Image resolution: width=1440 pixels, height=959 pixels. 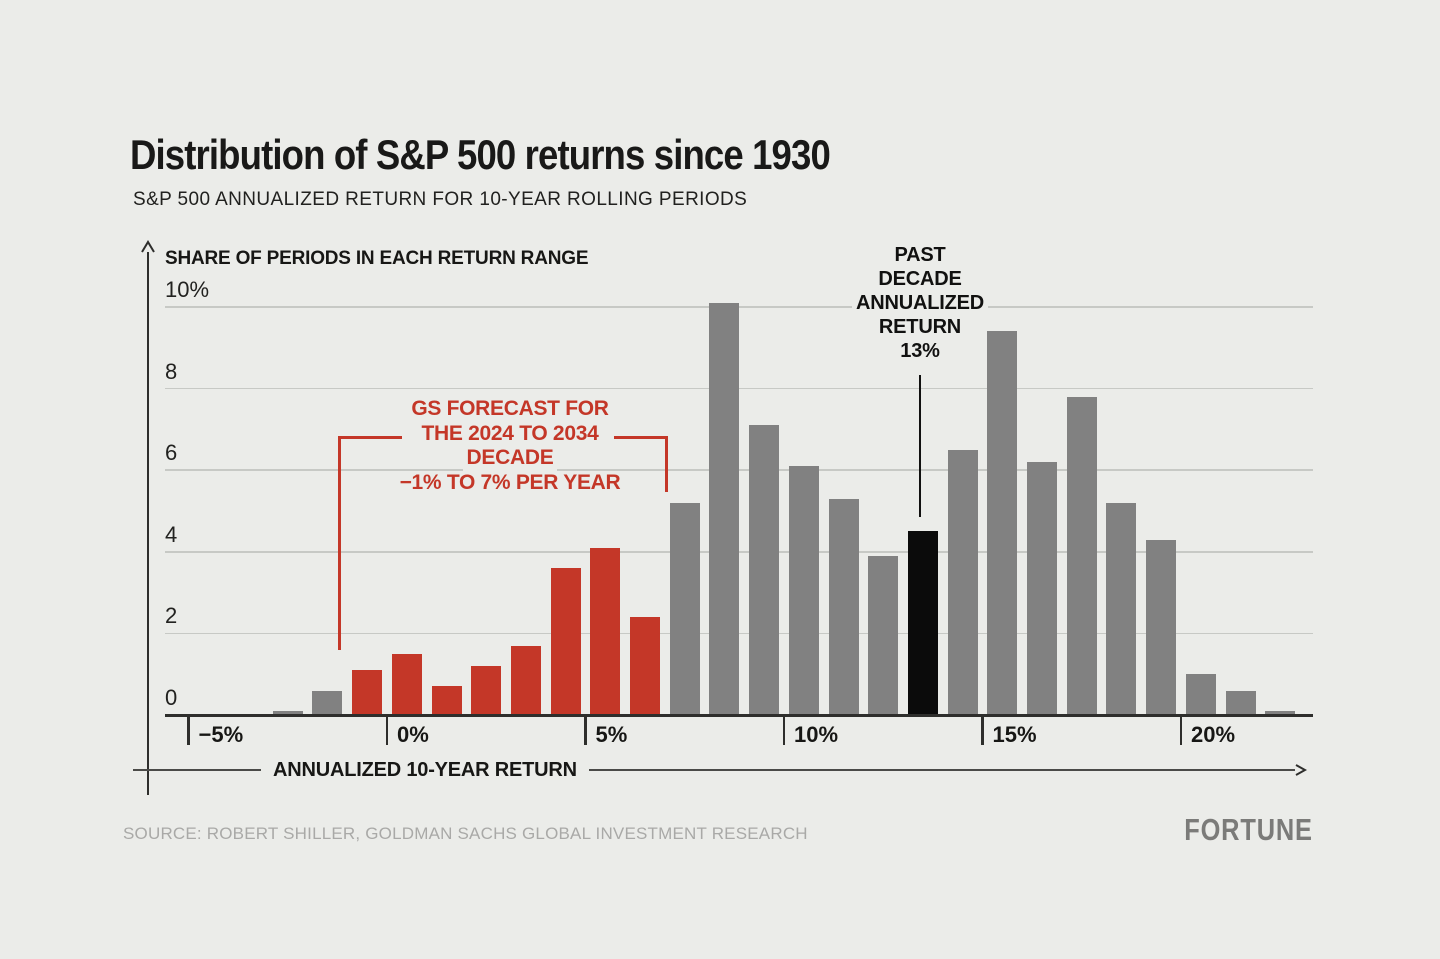 I want to click on y-tick-label-6: 6, so click(x=171, y=453).